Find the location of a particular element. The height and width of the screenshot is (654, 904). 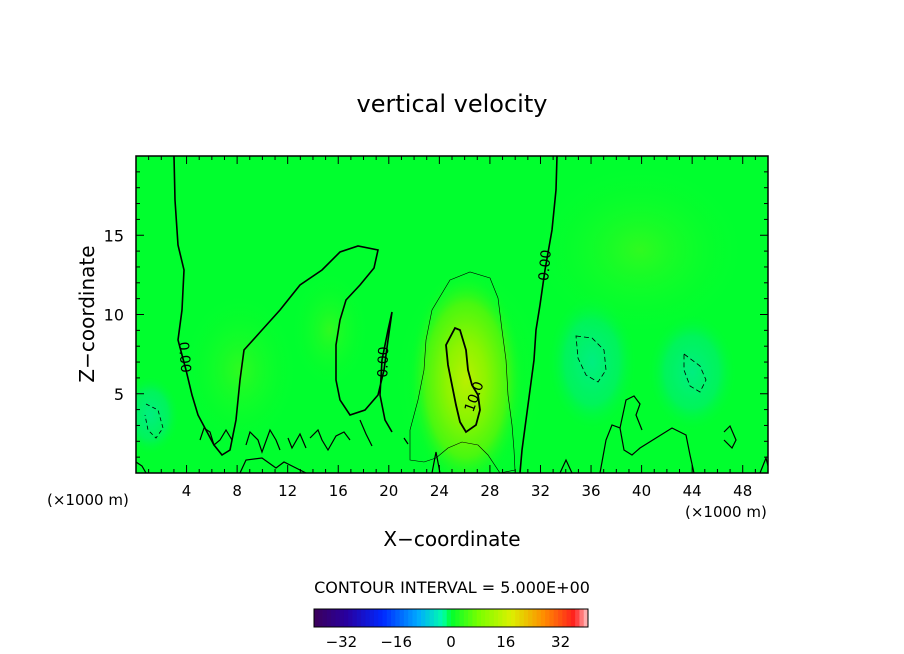

x-unit-right: (×1000 m) is located at coordinates (726, 512).